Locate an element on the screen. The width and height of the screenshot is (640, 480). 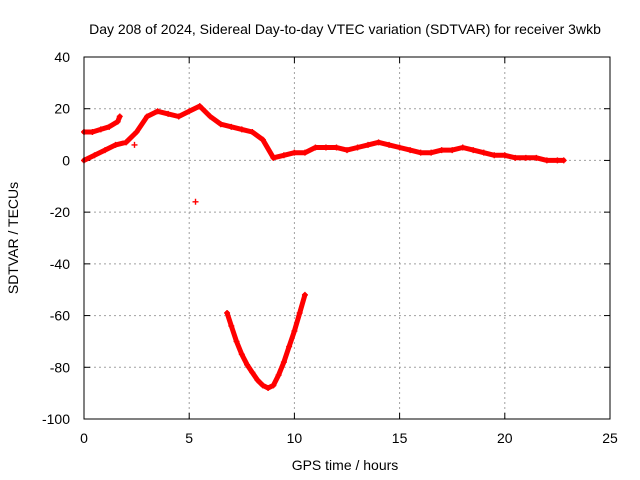
y-tick-label: -40 is located at coordinates (60, 264).